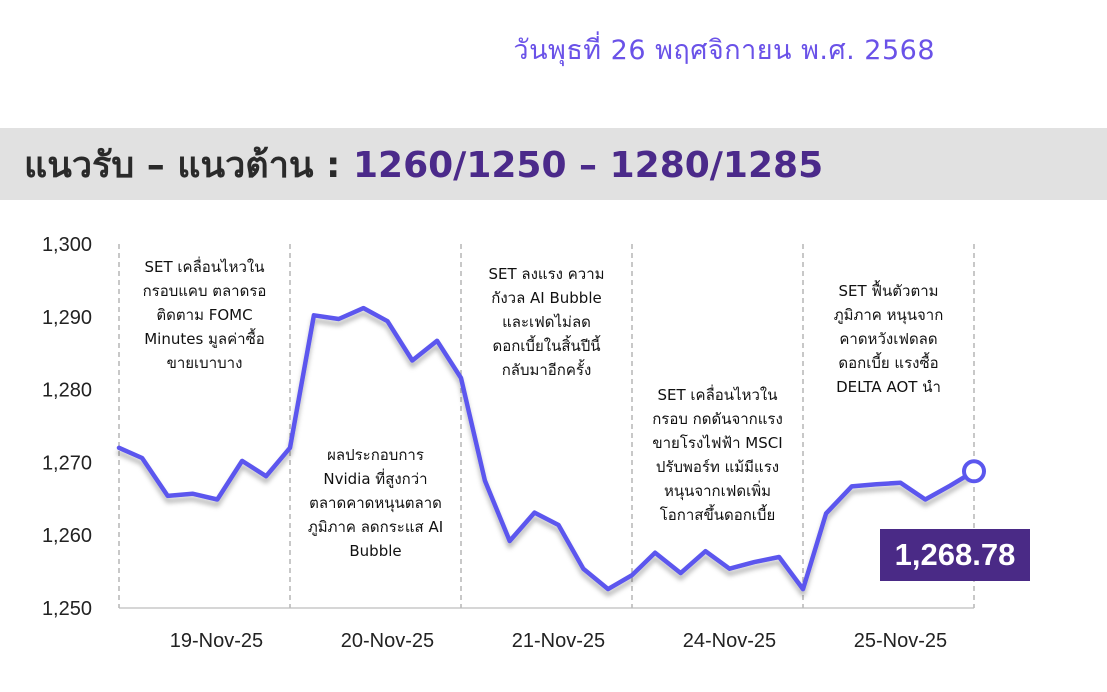 Image resolution: width=1107 pixels, height=692 pixels. I want to click on annotation-line: ติดตาม FOMC, so click(204, 315).